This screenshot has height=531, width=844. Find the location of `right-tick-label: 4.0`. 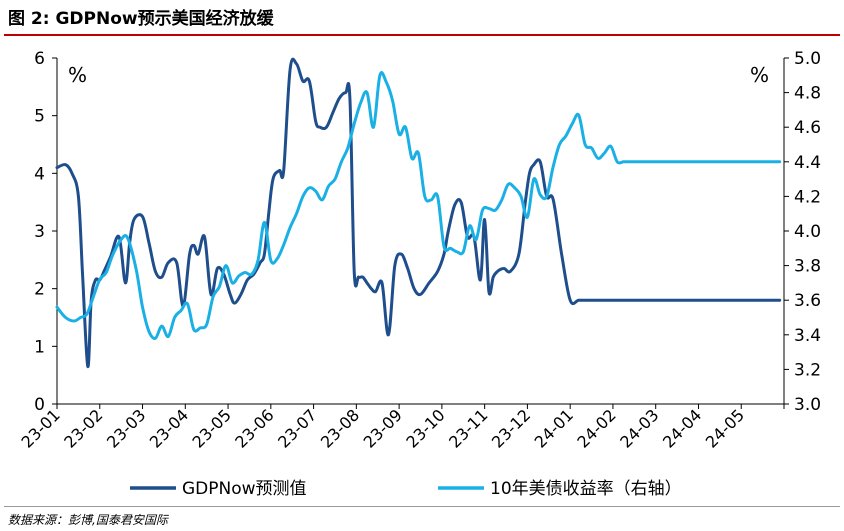

right-tick-label: 4.0 is located at coordinates (807, 232).